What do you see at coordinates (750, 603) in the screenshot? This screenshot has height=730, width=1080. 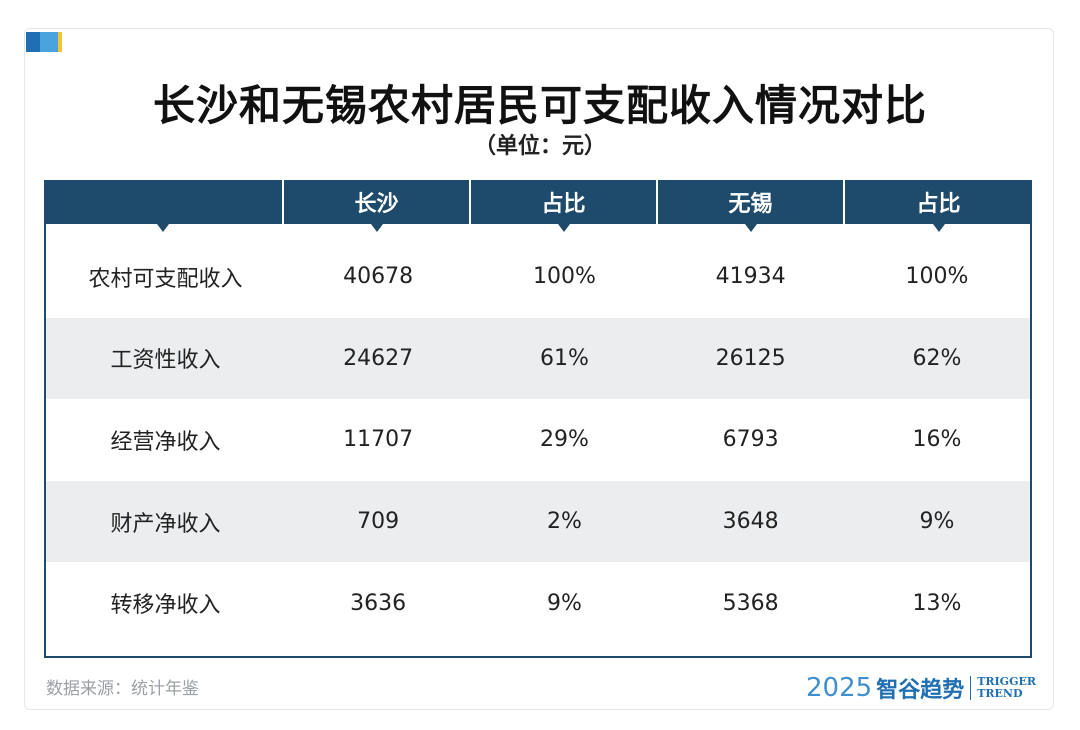 I see `cell-wuxi: 5368` at bounding box center [750, 603].